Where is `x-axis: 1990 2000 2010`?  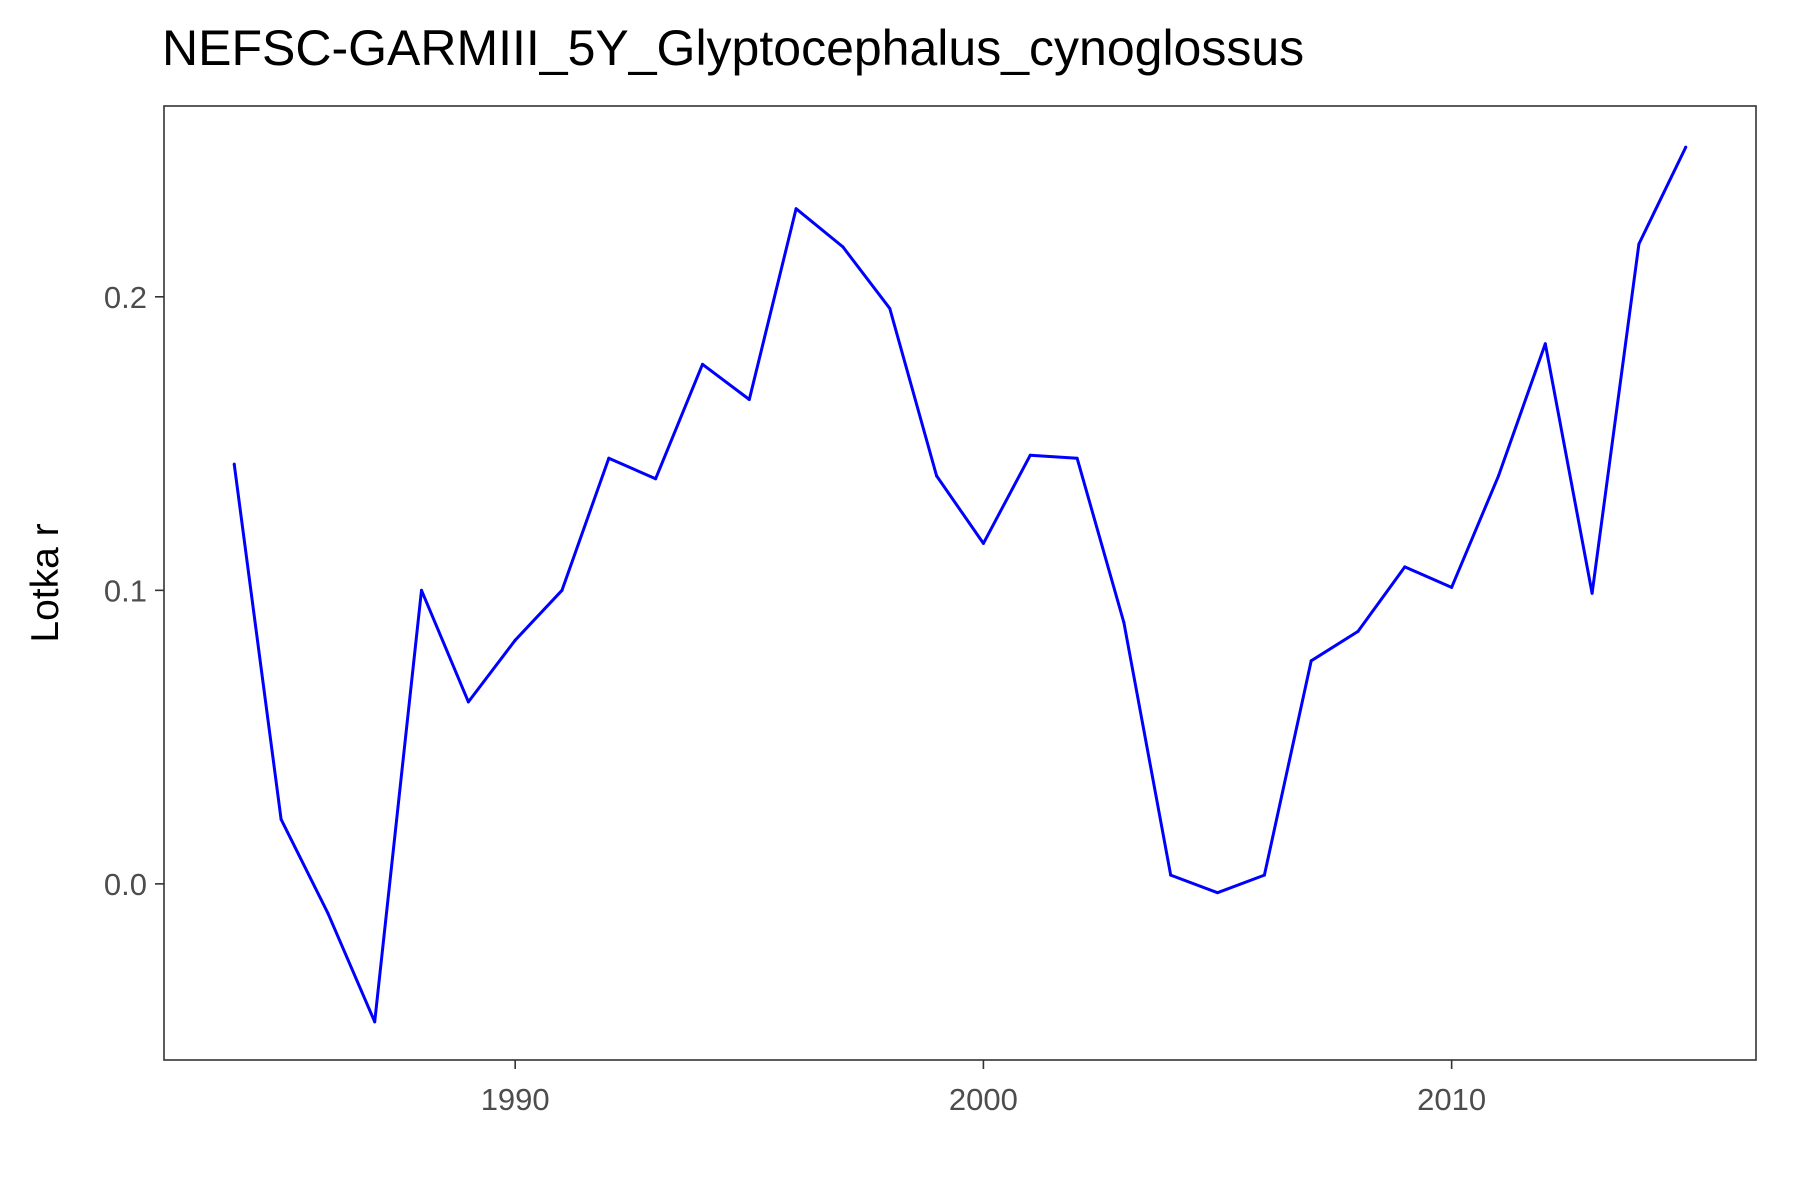 x-axis: 1990 2000 2010 is located at coordinates (983, 1088).